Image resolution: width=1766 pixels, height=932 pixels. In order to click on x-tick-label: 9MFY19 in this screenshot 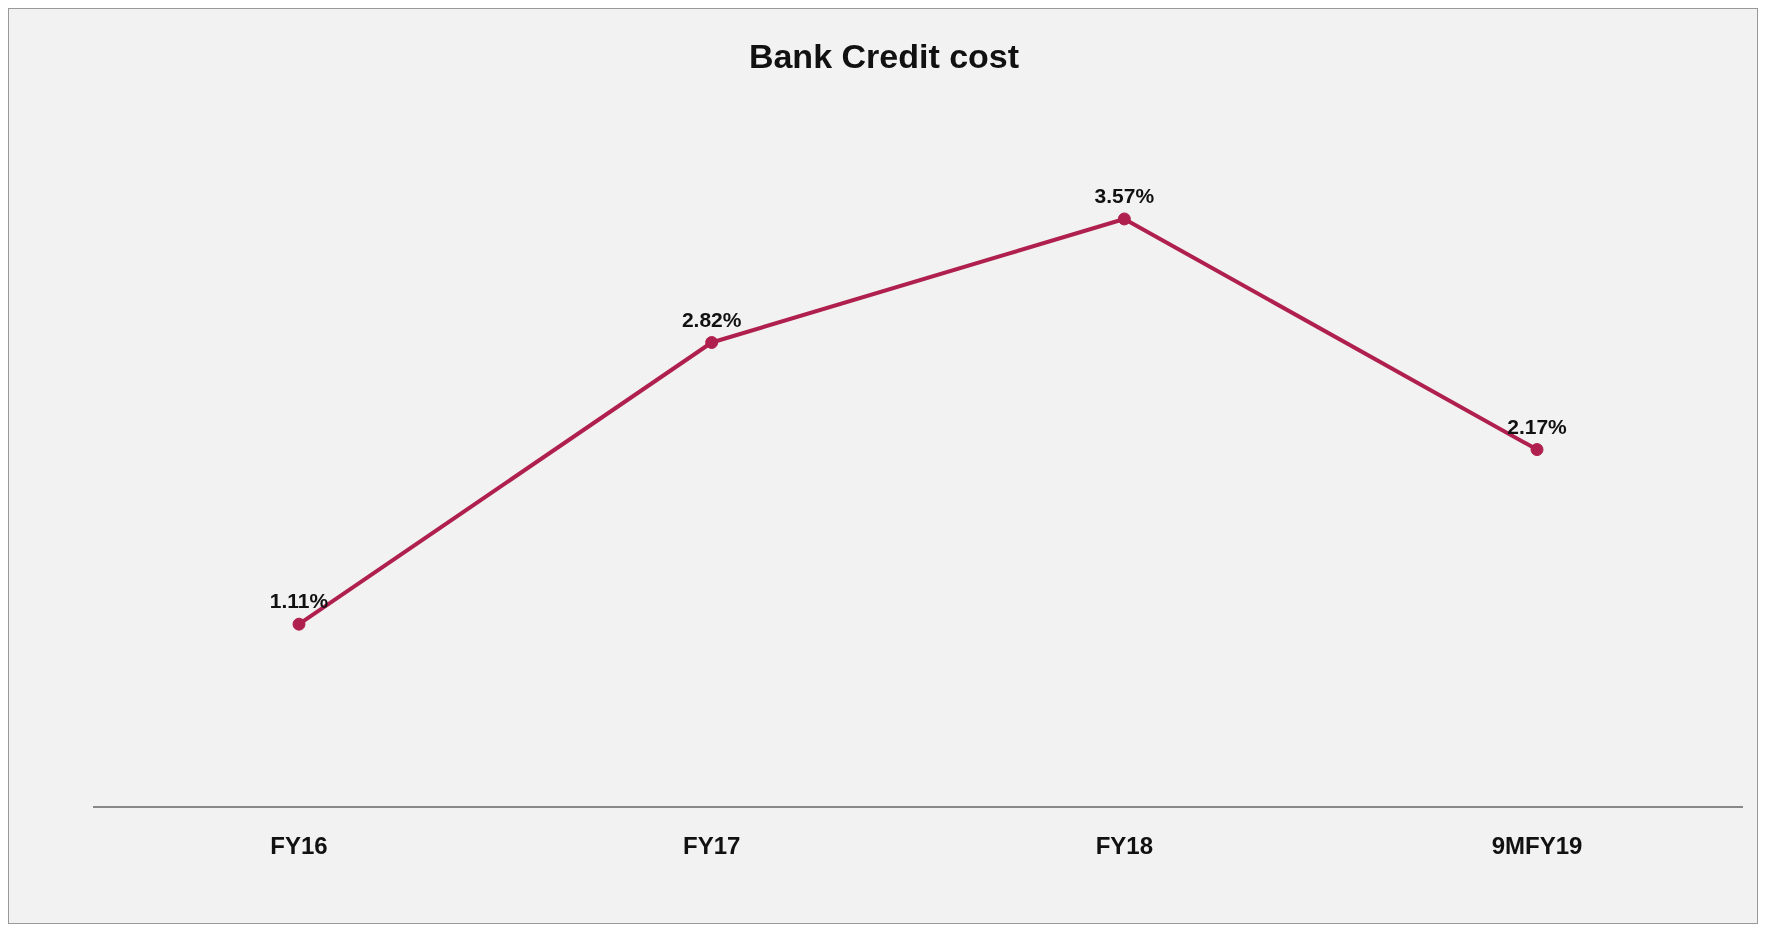, I will do `click(1537, 846)`.